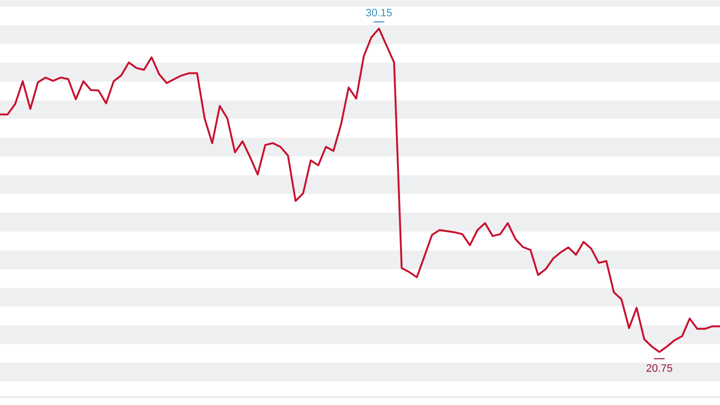 The height and width of the screenshot is (405, 720). Describe the element at coordinates (659, 368) in the screenshot. I see `annotation: 20.75` at that location.